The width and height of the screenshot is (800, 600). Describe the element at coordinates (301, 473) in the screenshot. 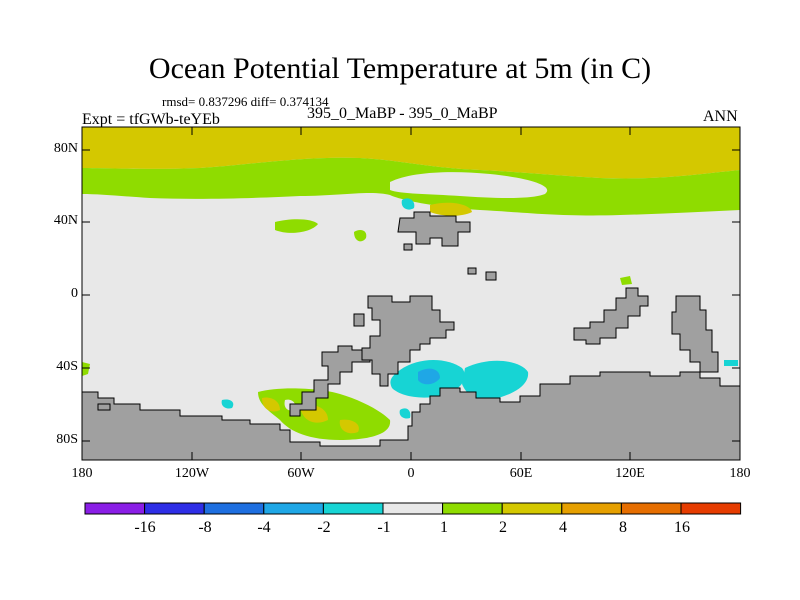

I see `x-tick-label: 60W` at that location.